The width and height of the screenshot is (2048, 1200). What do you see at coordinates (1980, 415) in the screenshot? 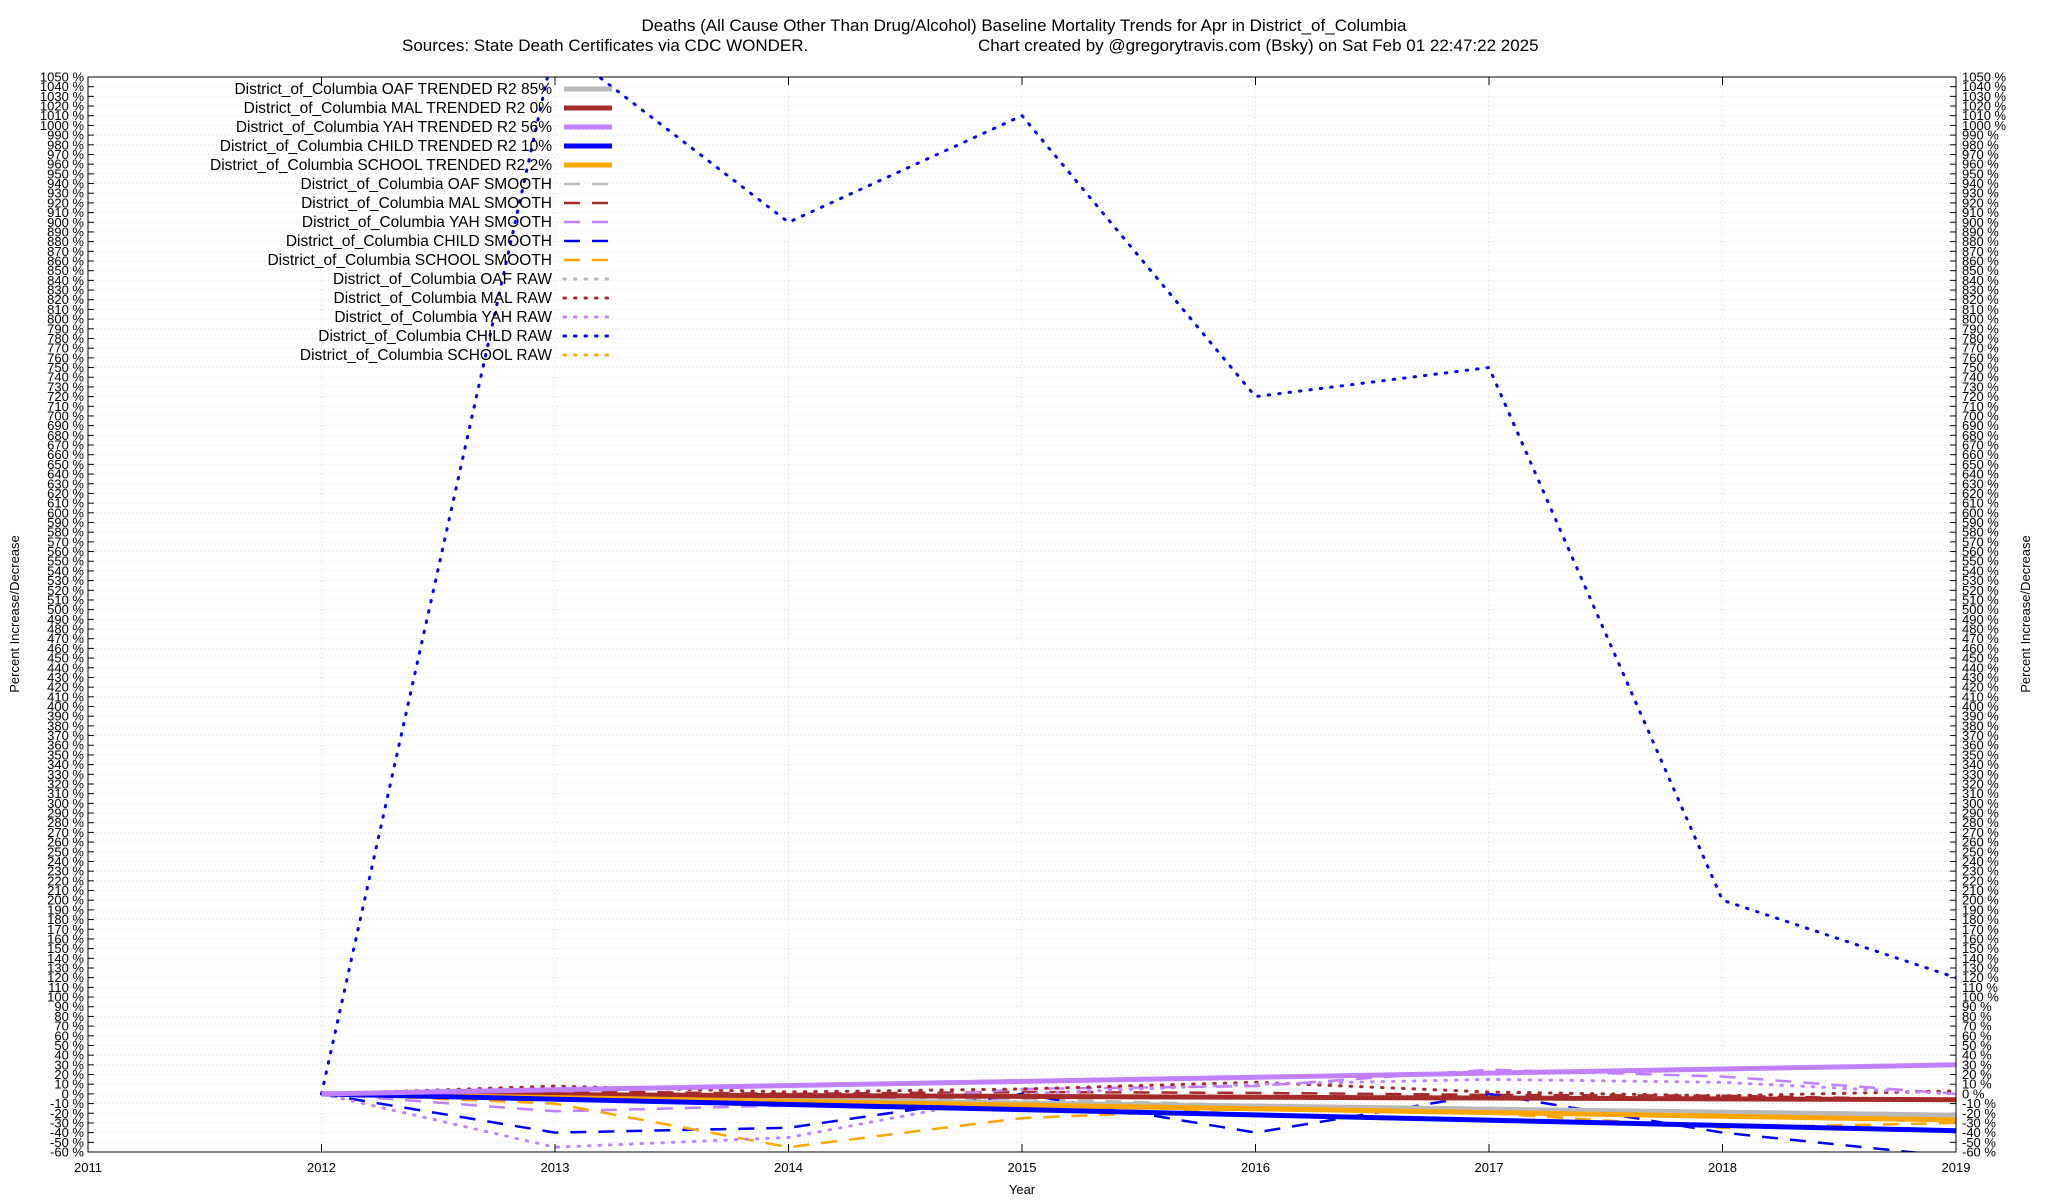
I see `y-tick-label: 700 %` at bounding box center [1980, 415].